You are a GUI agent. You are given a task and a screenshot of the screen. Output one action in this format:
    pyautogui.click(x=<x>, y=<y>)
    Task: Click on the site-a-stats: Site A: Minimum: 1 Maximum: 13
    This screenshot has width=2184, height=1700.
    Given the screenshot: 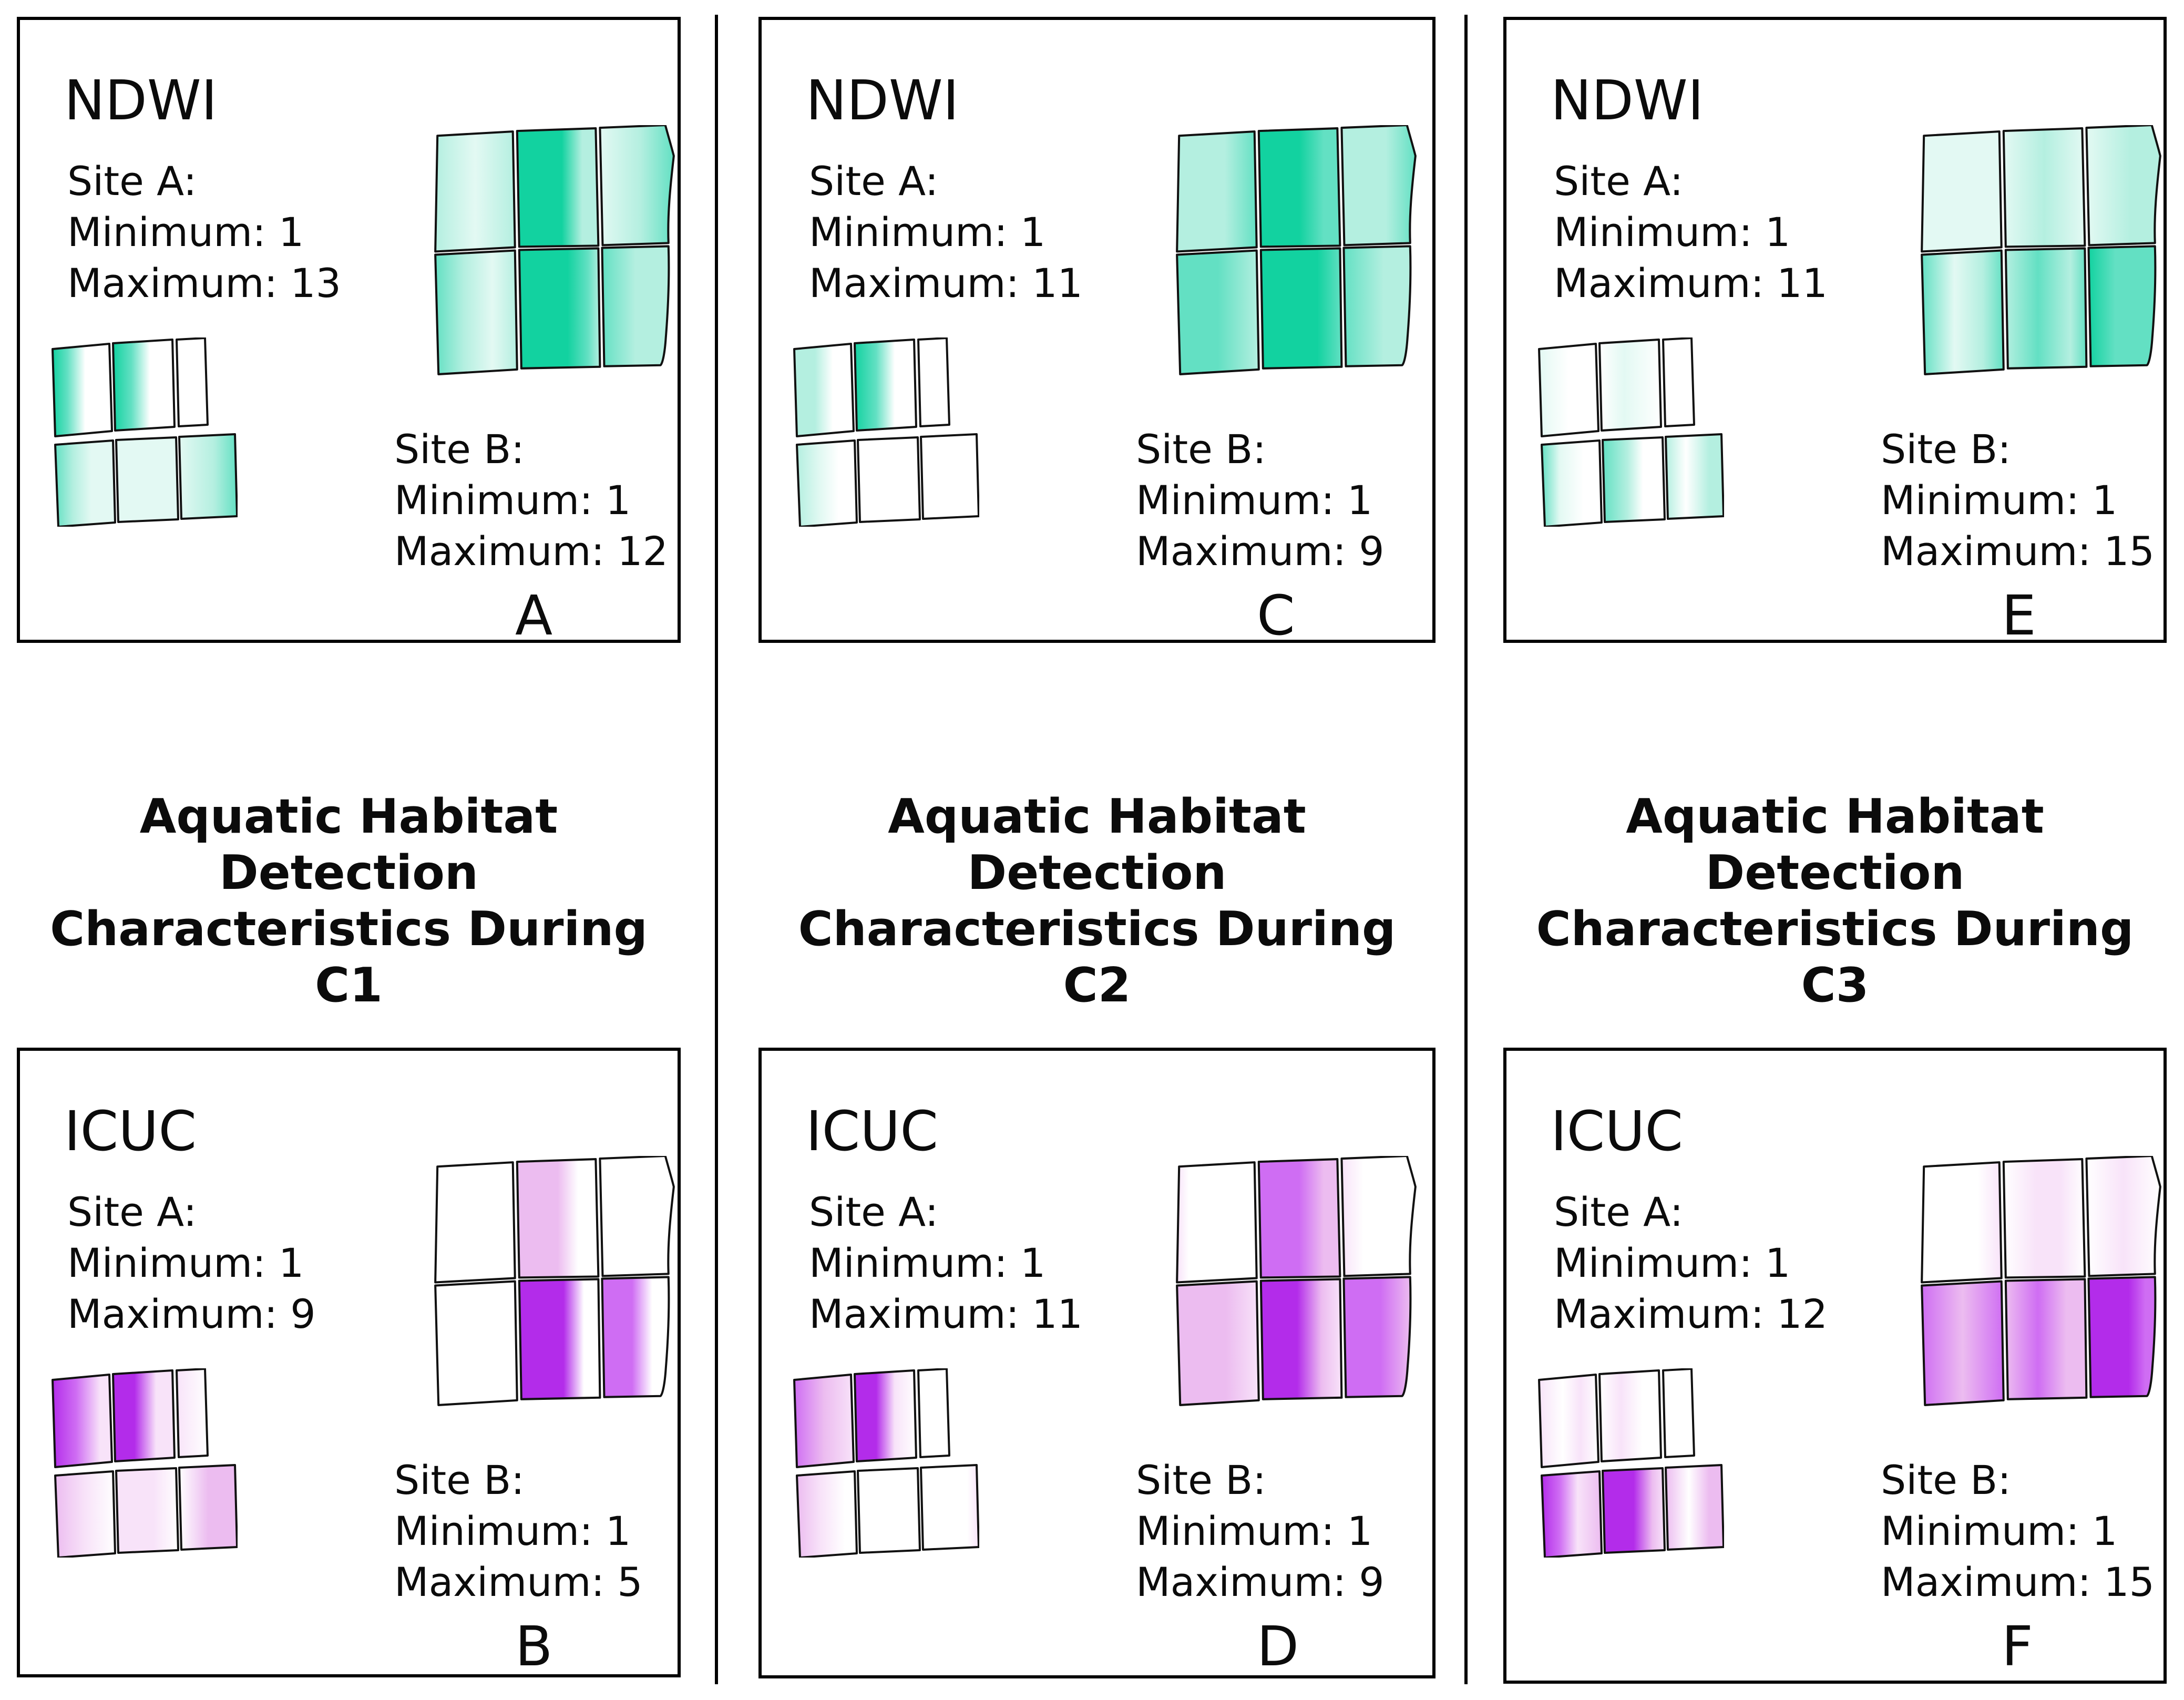 What is the action you would take?
    pyautogui.click(x=204, y=232)
    